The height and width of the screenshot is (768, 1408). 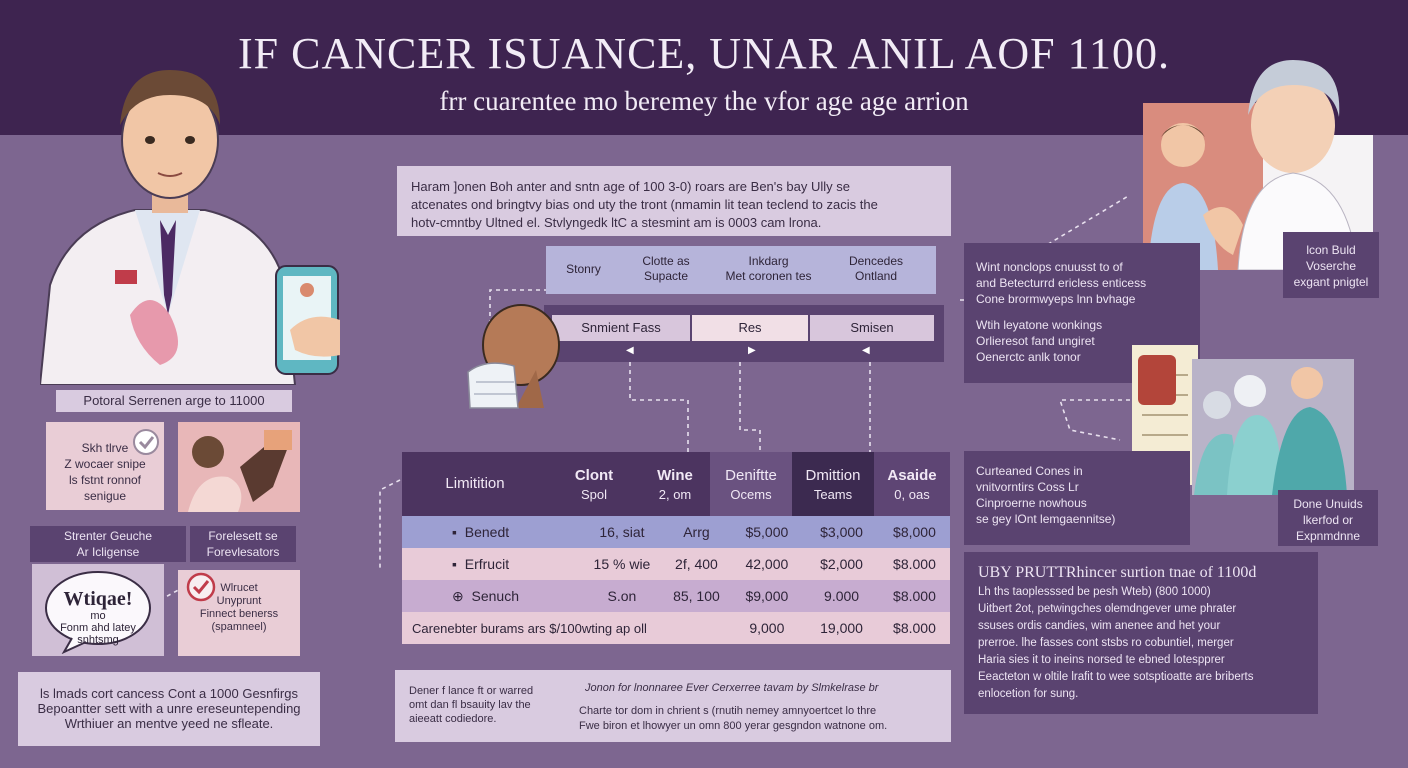 I want to click on row-label: ▪ Erfrucit, so click(x=491, y=564).